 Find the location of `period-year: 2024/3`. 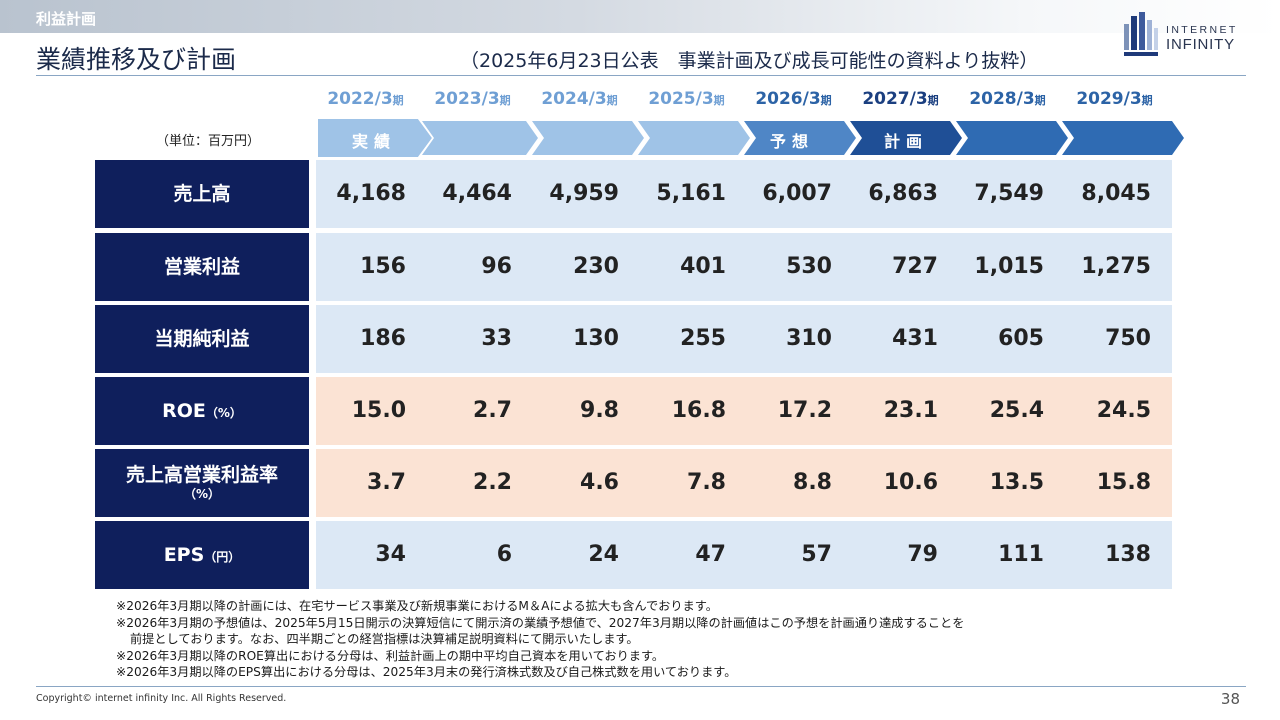

period-year: 2024/3 is located at coordinates (574, 99).